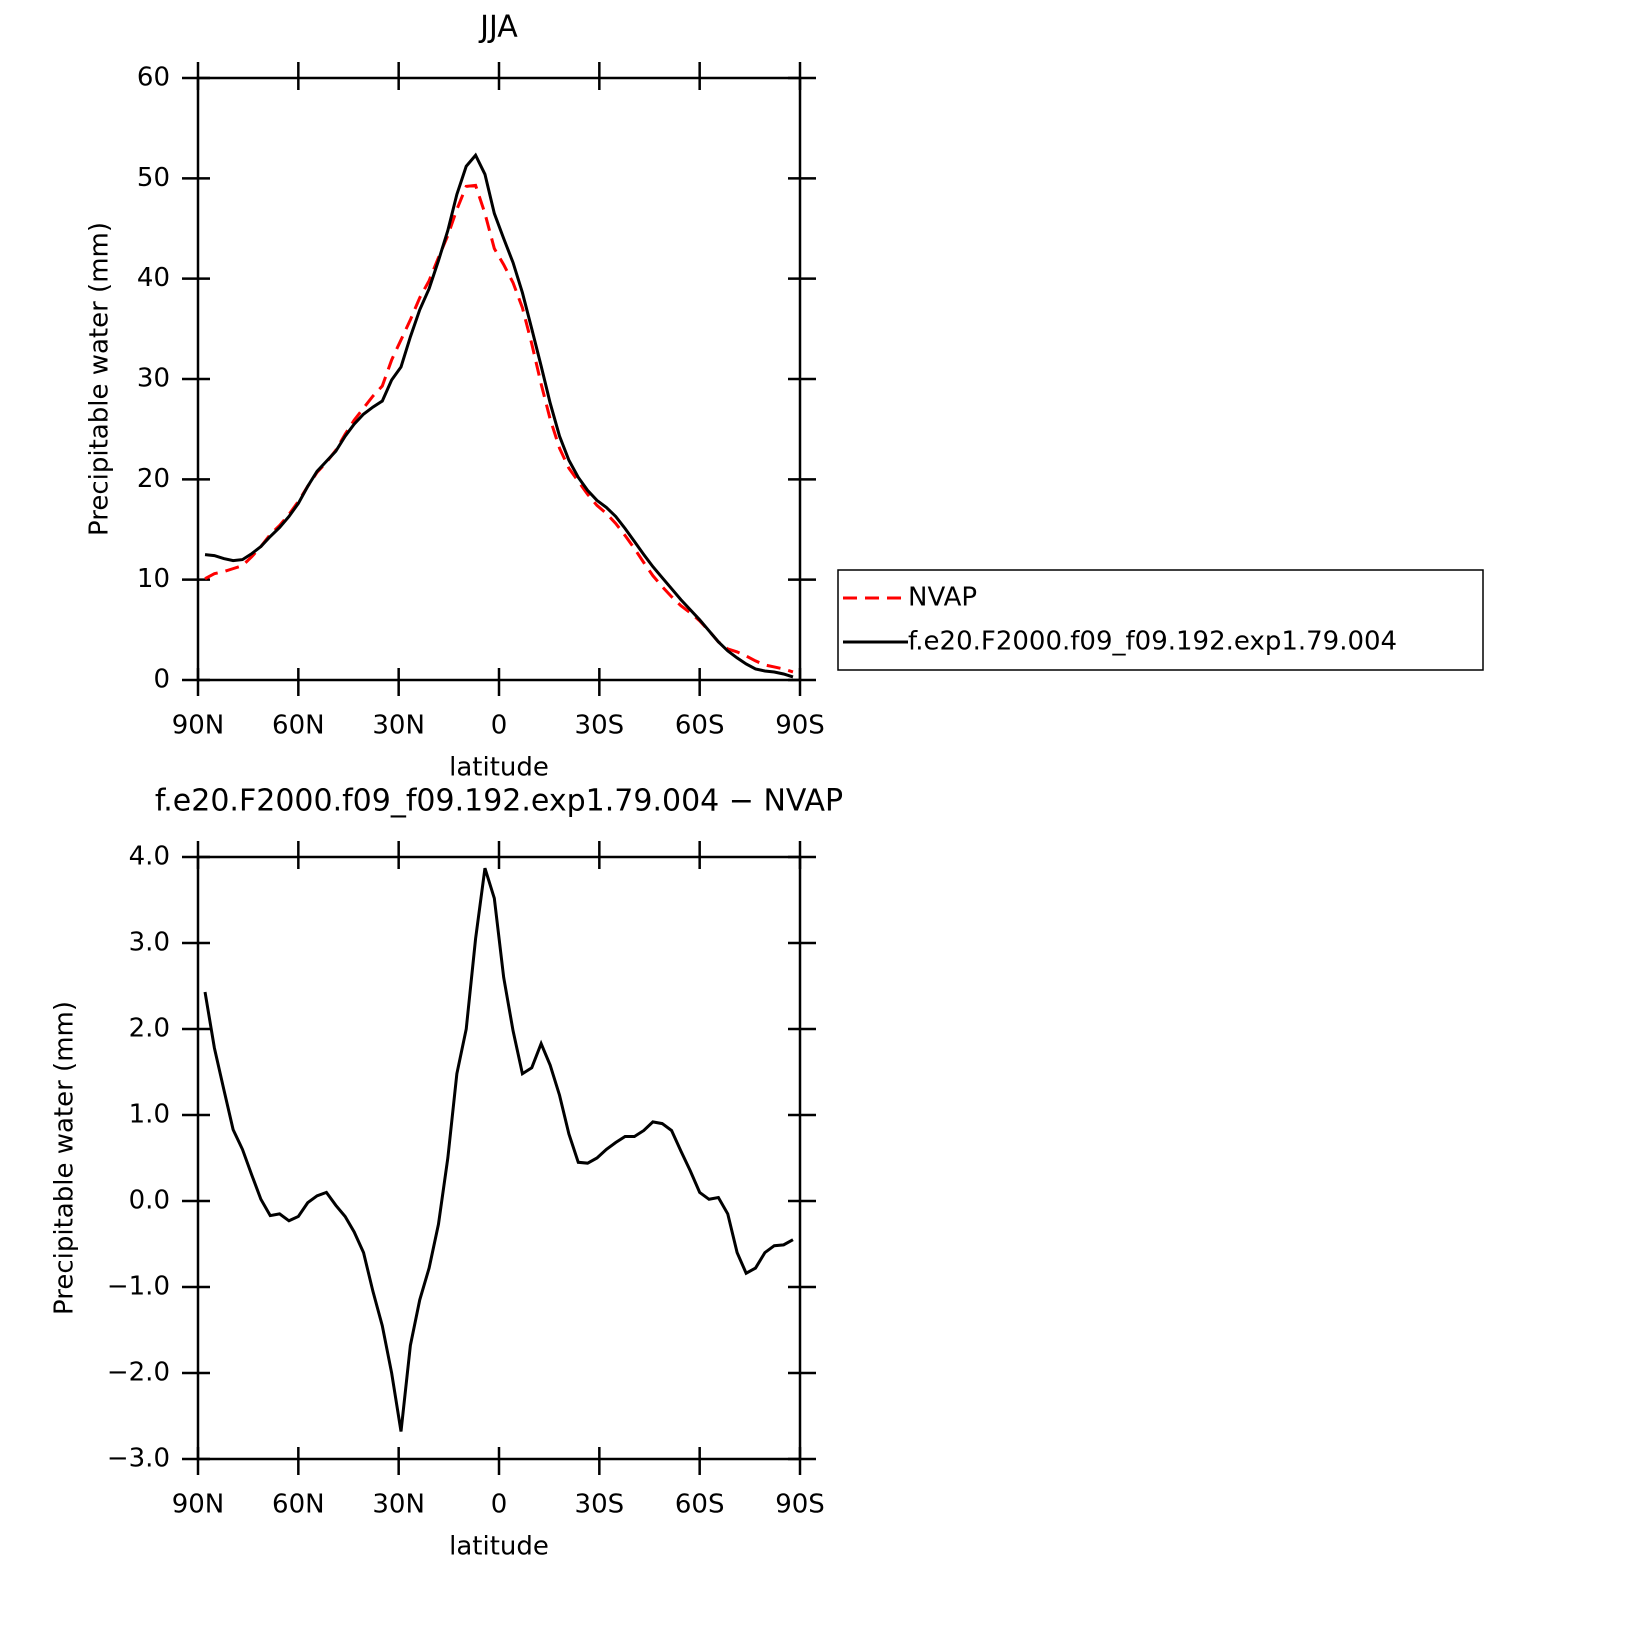  What do you see at coordinates (942, 598) in the screenshot?
I see `legend-label: NVAP` at bounding box center [942, 598].